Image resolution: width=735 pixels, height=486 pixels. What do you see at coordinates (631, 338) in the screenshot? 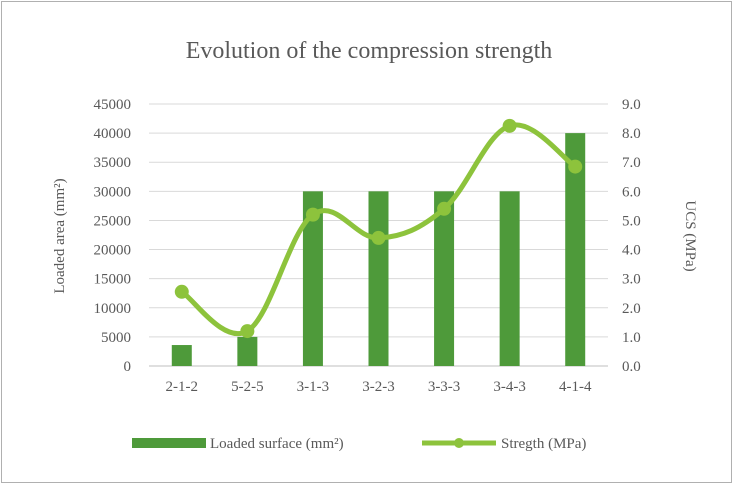
I see `right-tick-label: 1.0` at bounding box center [631, 338].